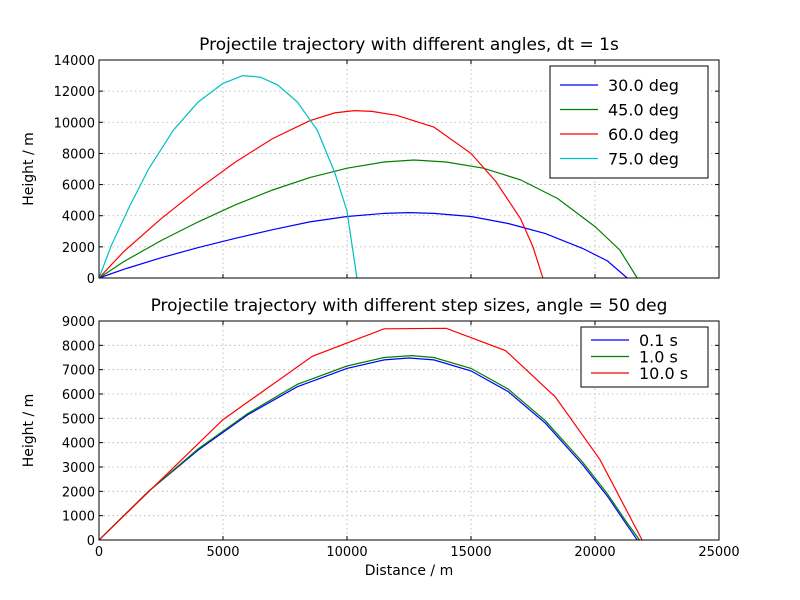  What do you see at coordinates (658, 357) in the screenshot?
I see `legend-label: 1.0 s` at bounding box center [658, 357].